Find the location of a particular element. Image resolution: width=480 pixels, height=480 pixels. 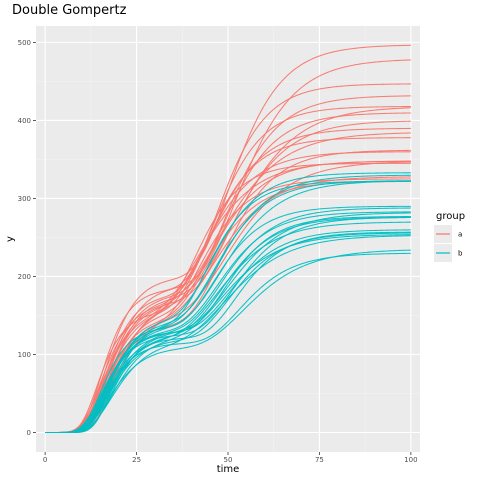

legend-label-b: b is located at coordinates (460, 254).